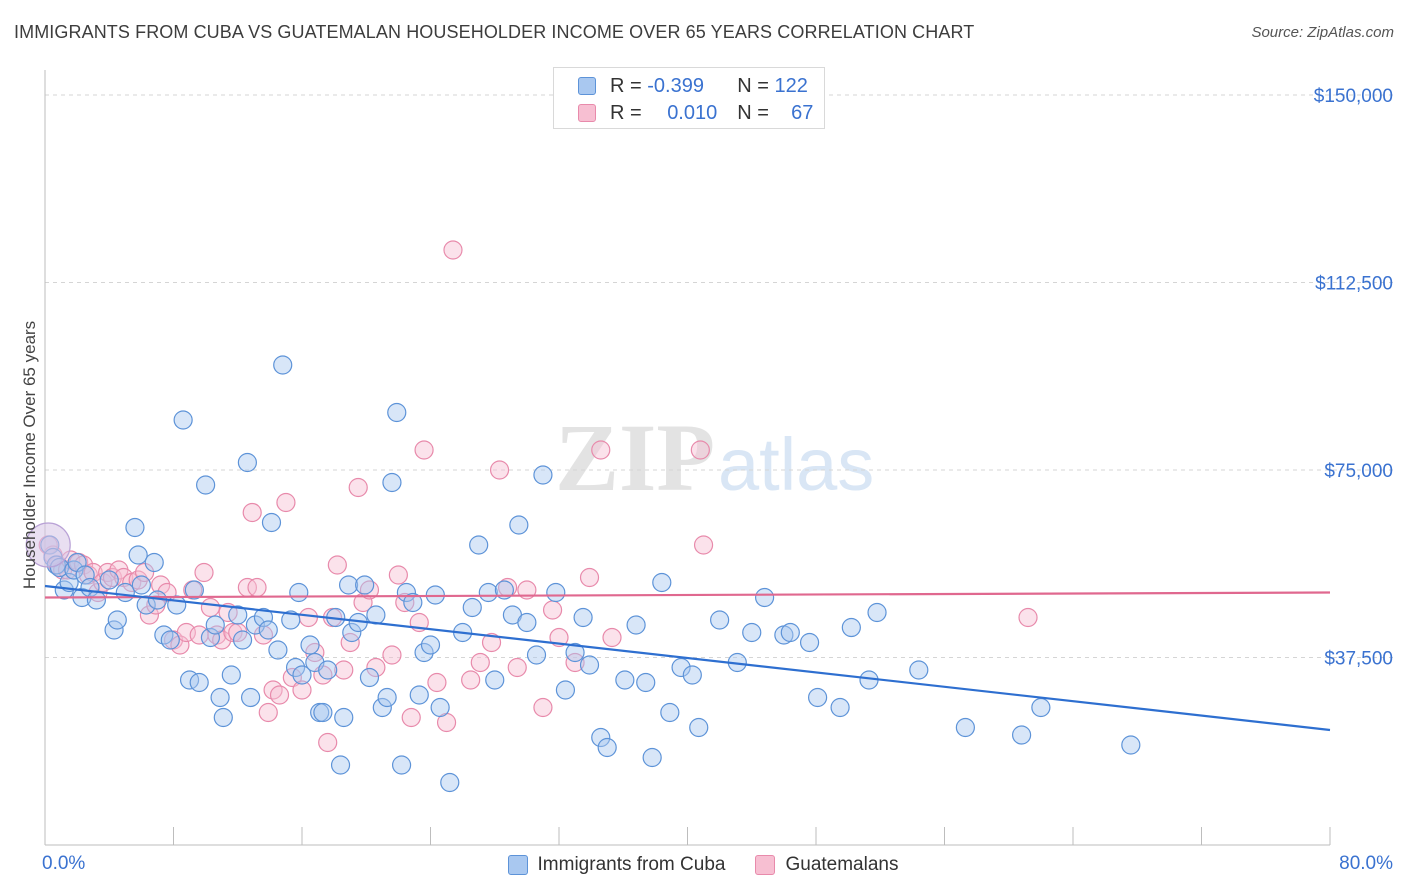  I want to click on r-value: 0.010, so click(692, 112).